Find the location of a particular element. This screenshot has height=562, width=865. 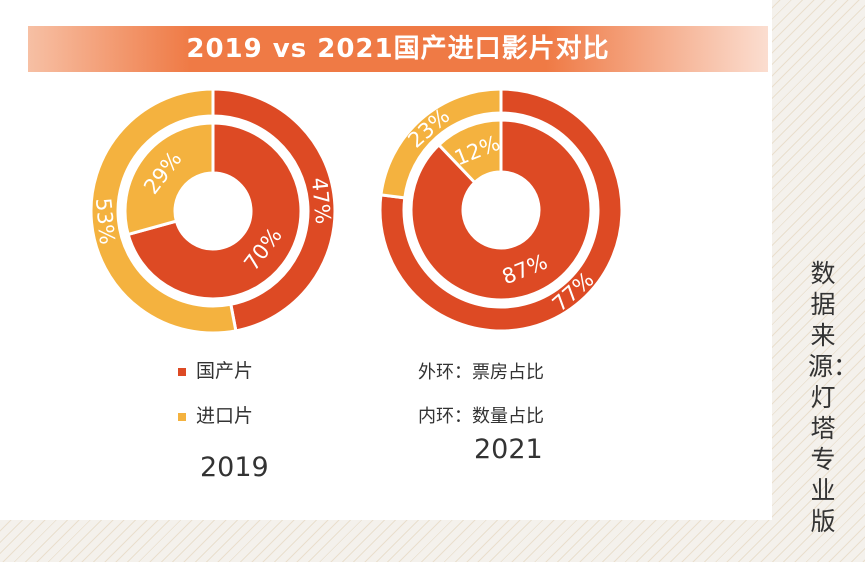

legend-item-domestic: 国产片 is located at coordinates (215, 369).